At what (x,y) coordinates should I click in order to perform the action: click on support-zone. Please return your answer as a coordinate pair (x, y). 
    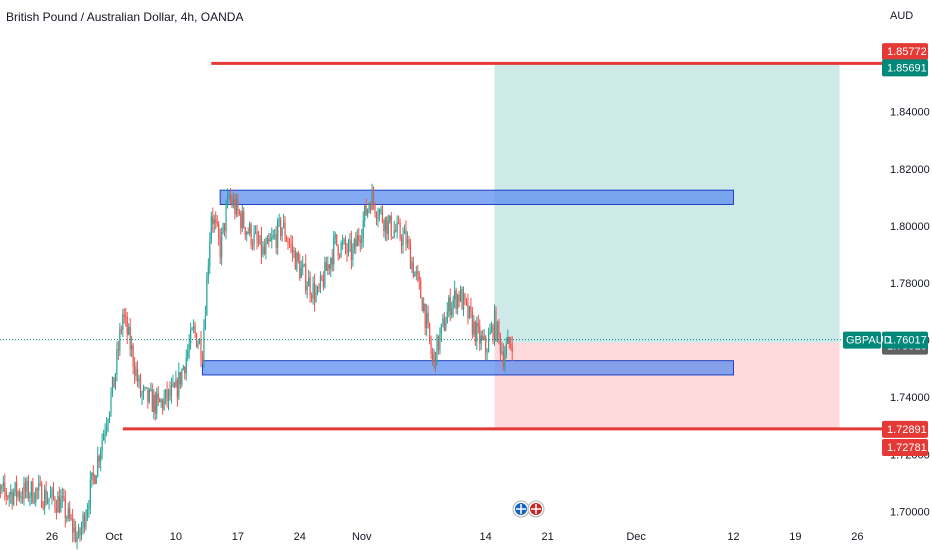
    Looking at the image, I should click on (467, 368).